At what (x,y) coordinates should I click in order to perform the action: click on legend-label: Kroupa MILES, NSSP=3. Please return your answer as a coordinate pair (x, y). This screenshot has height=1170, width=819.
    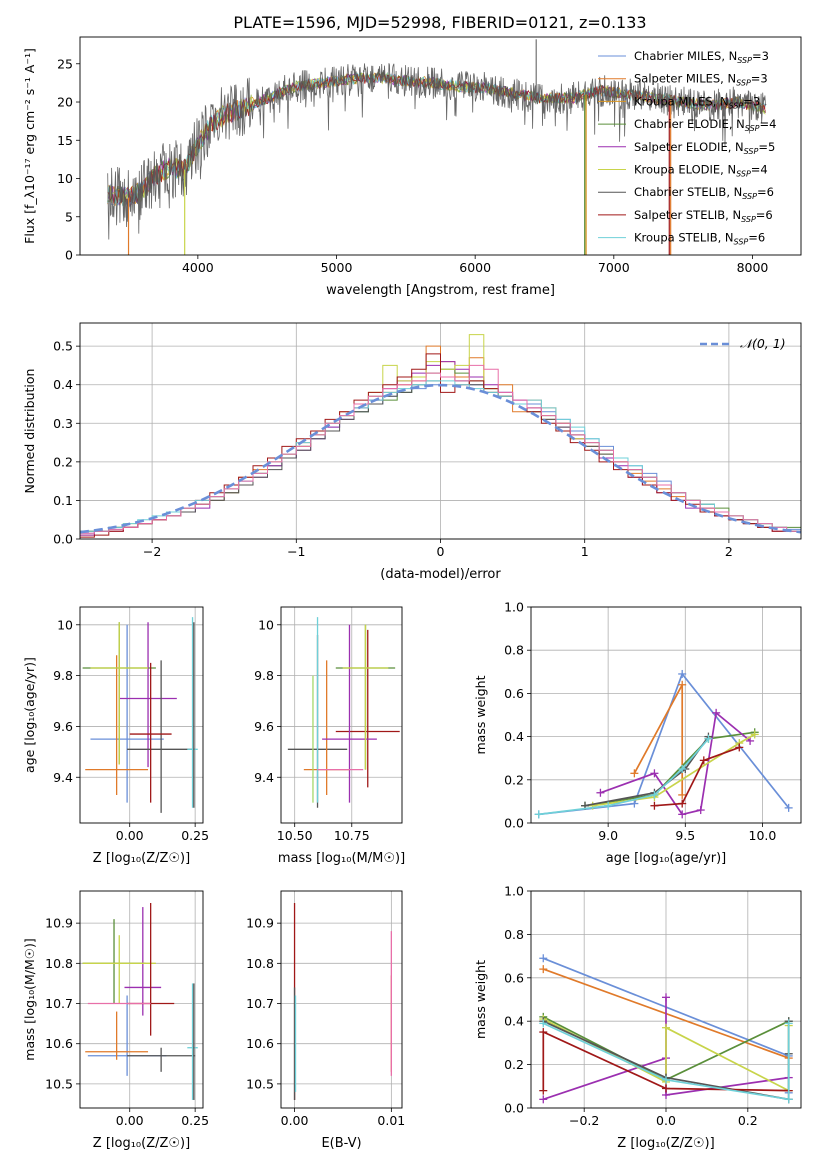
    Looking at the image, I should click on (697, 102).